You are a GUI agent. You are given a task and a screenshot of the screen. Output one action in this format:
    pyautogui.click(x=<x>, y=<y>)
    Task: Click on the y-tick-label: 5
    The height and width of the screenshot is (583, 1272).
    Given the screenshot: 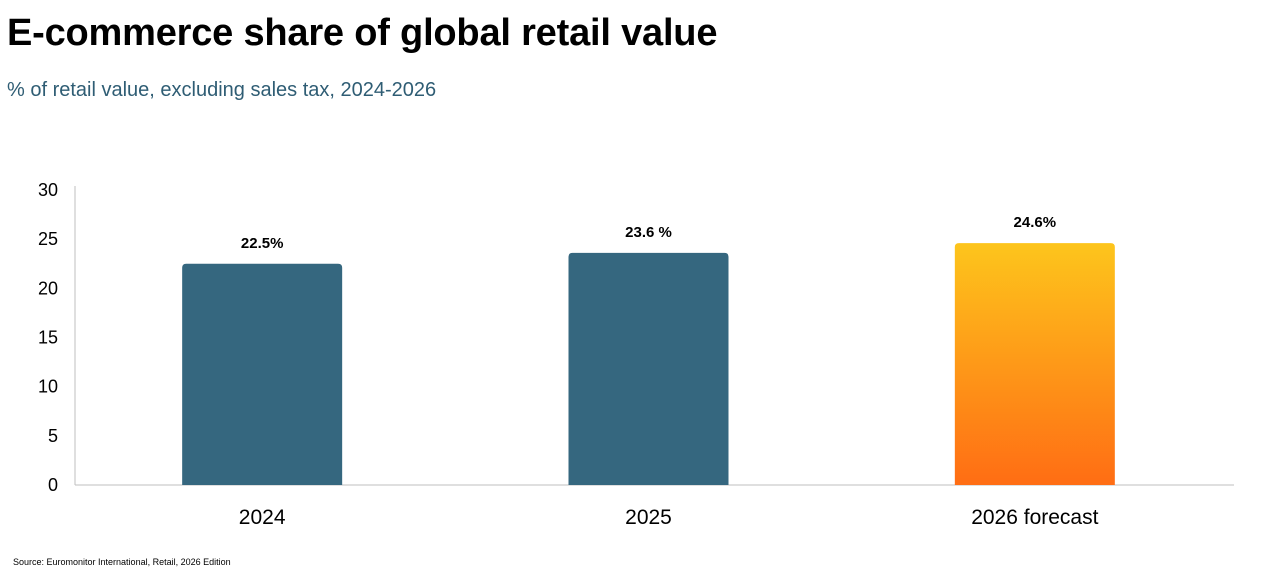 What is the action you would take?
    pyautogui.click(x=53, y=436)
    